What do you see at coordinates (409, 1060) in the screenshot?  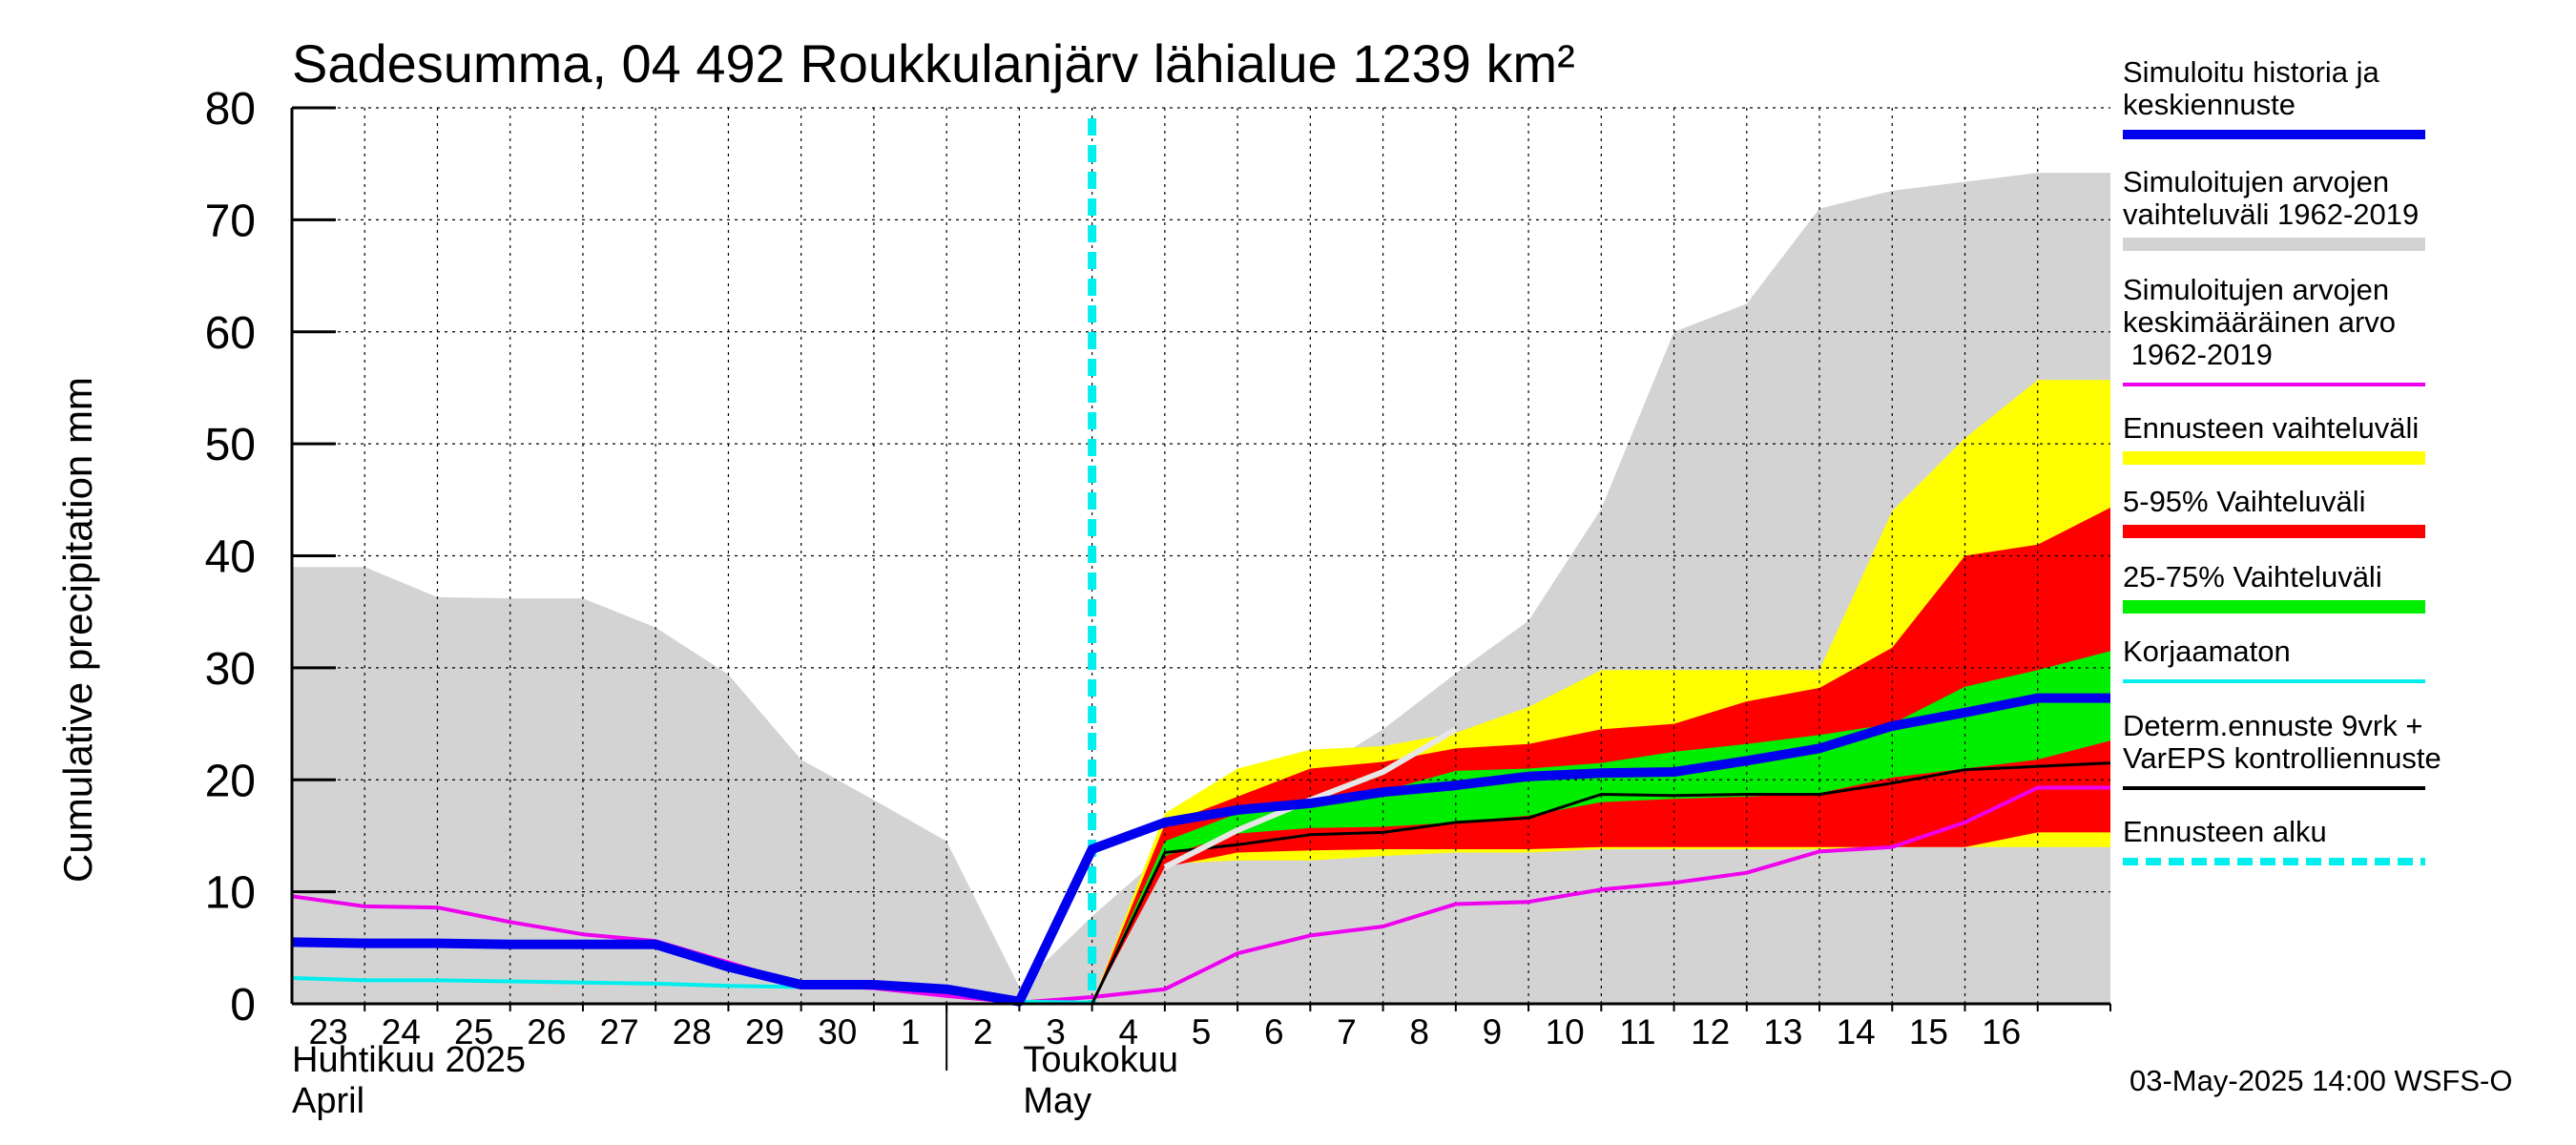 I see `month-label-line1: Huhtikuu 2025` at bounding box center [409, 1060].